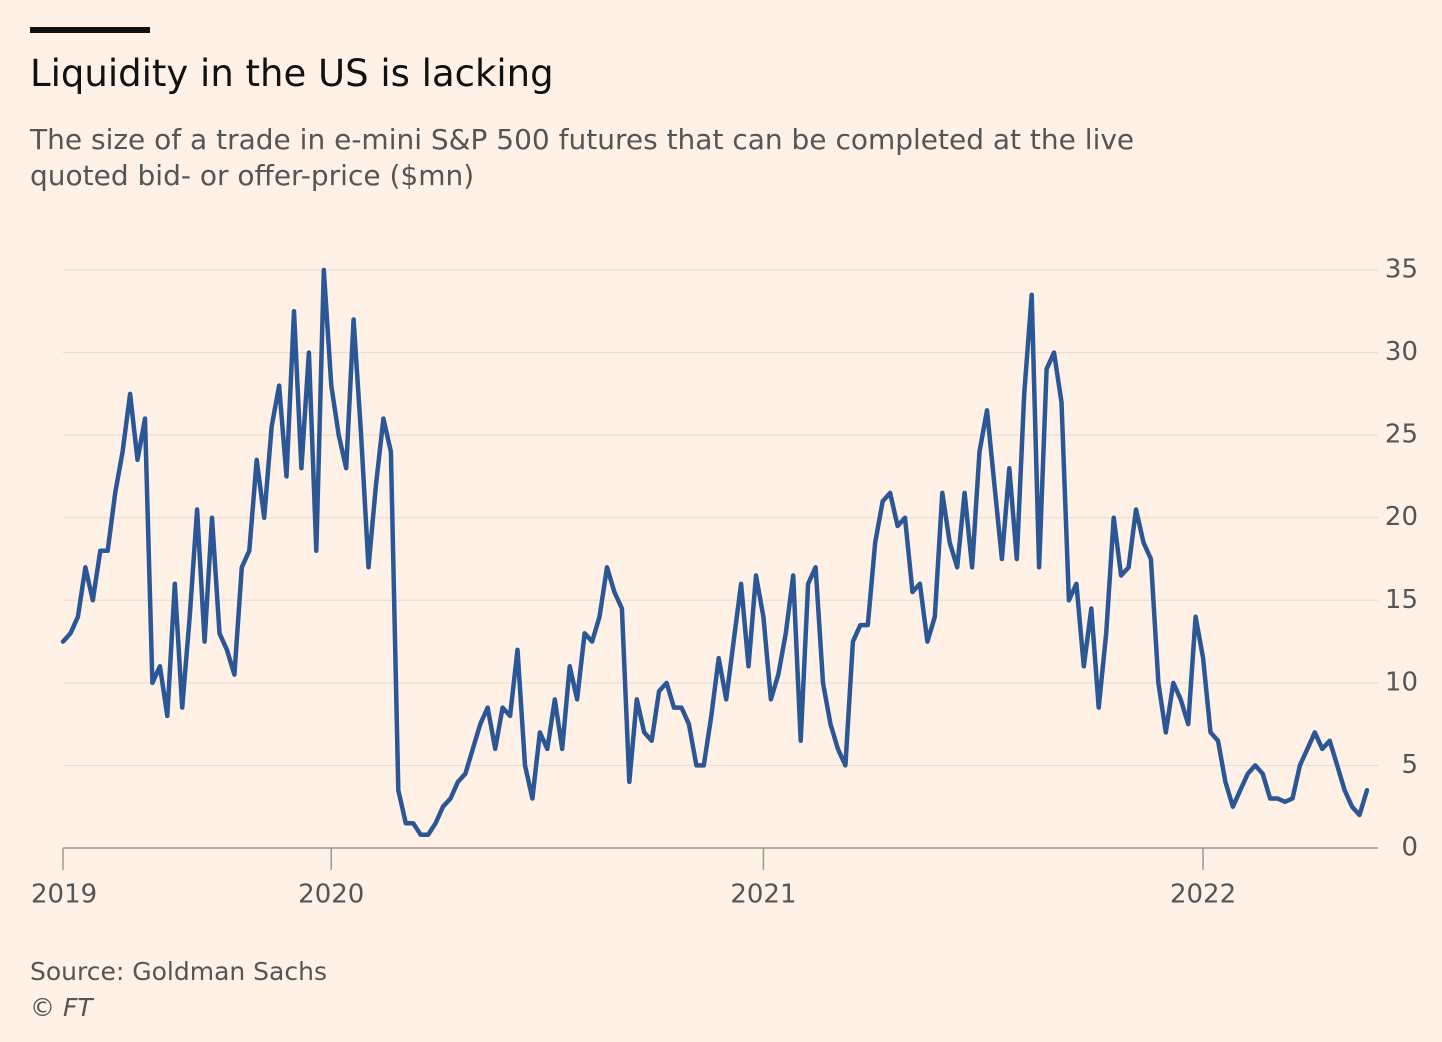 This screenshot has width=1442, height=1042. Describe the element at coordinates (331, 895) in the screenshot. I see `x-tick-label: 2020` at that location.